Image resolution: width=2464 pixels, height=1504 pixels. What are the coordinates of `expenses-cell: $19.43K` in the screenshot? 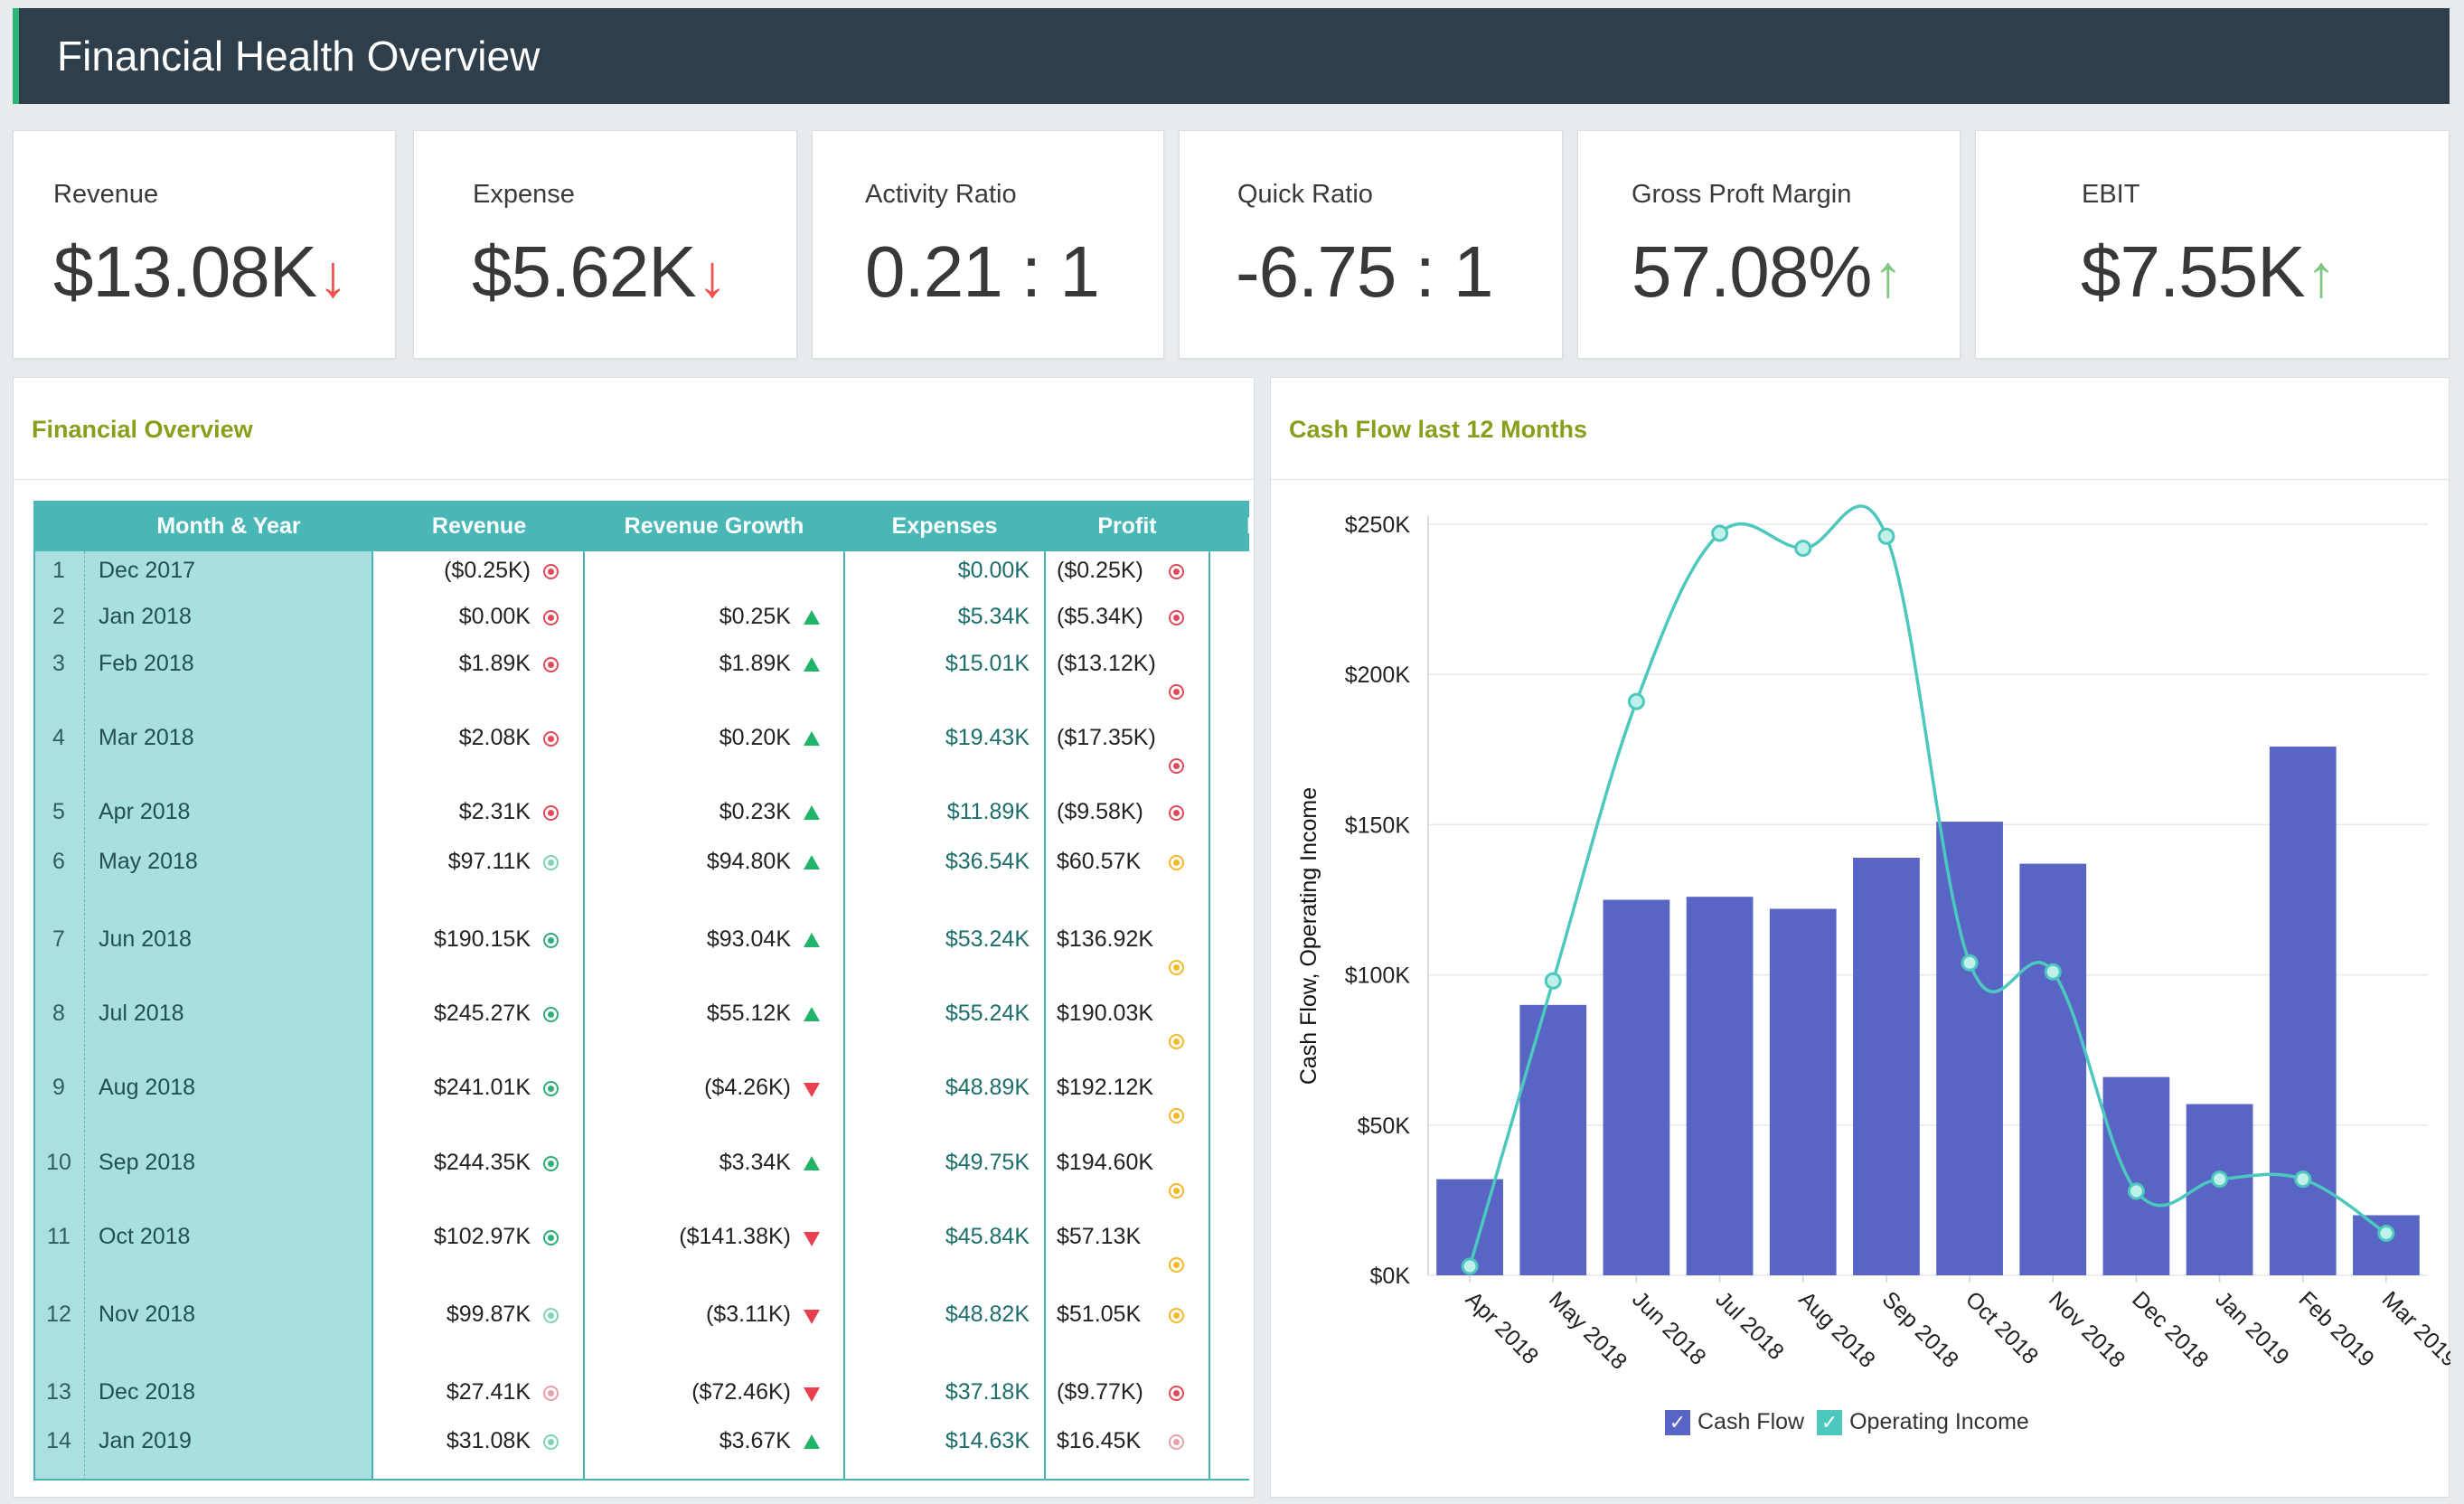 It's located at (987, 737).